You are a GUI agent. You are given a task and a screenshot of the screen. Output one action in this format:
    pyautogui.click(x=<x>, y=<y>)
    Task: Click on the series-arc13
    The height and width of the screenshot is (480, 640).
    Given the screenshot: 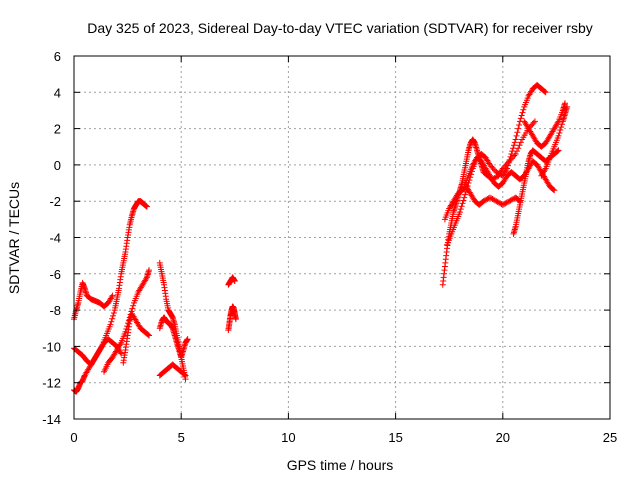 What is the action you would take?
    pyautogui.click(x=496, y=165)
    